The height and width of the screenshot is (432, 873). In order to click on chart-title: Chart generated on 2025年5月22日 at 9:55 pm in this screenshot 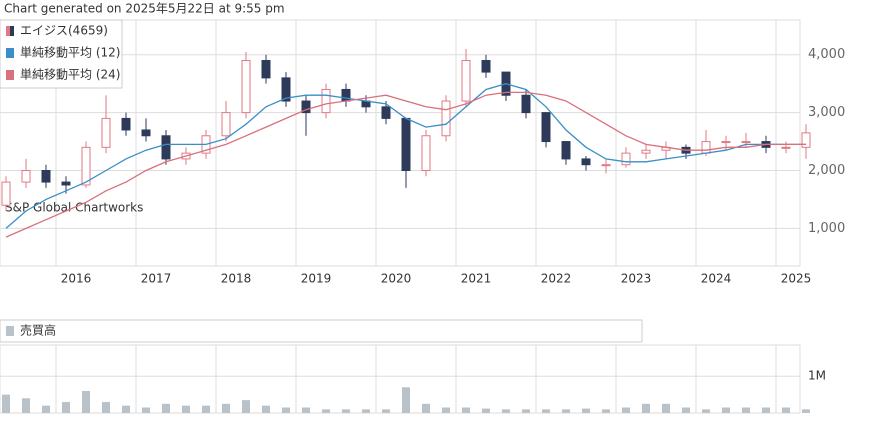, I will do `click(144, 9)`.